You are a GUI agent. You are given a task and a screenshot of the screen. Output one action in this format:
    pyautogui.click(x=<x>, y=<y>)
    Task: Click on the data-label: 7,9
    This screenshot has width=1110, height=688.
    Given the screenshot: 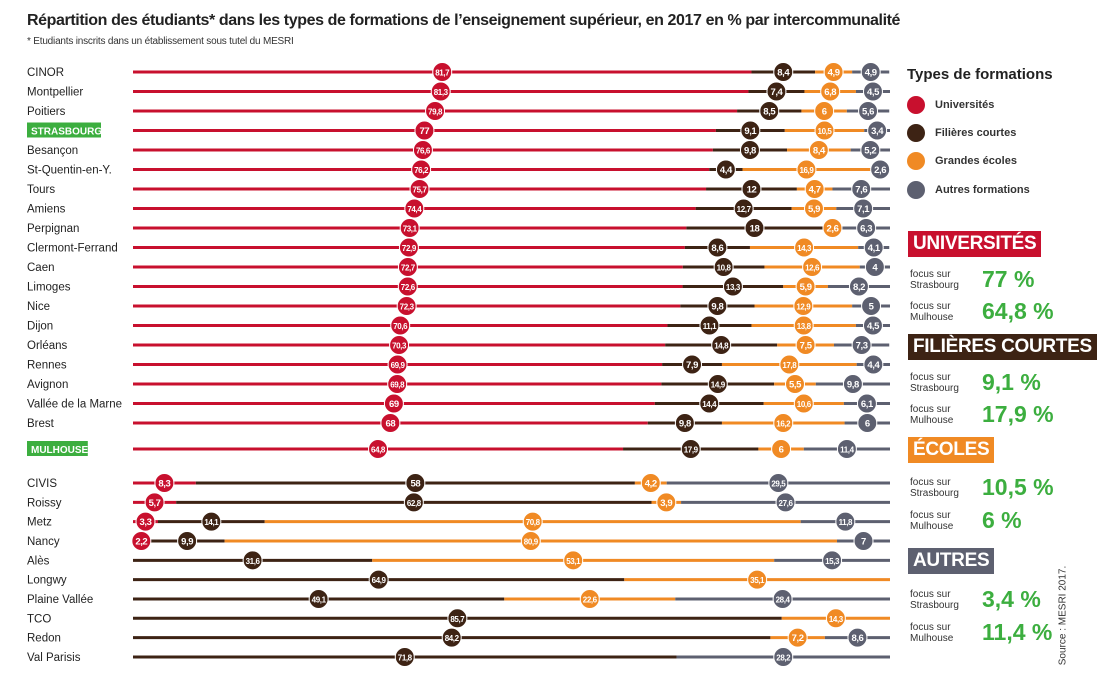 What is the action you would take?
    pyautogui.click(x=692, y=365)
    